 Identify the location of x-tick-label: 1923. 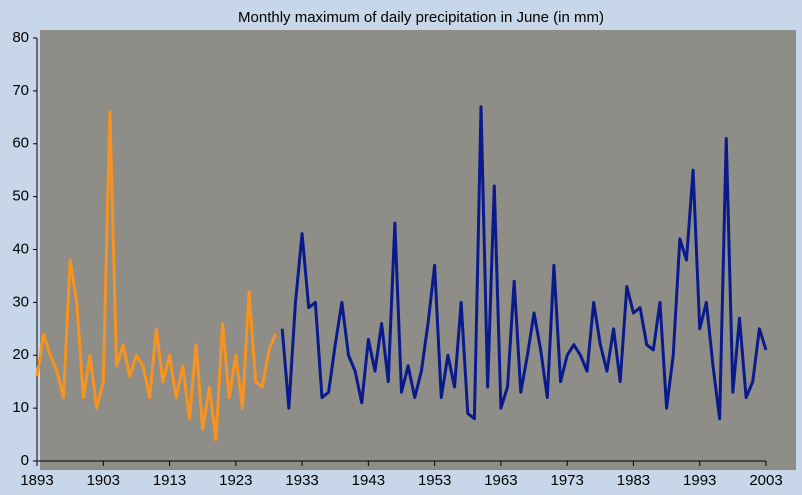
(235, 480).